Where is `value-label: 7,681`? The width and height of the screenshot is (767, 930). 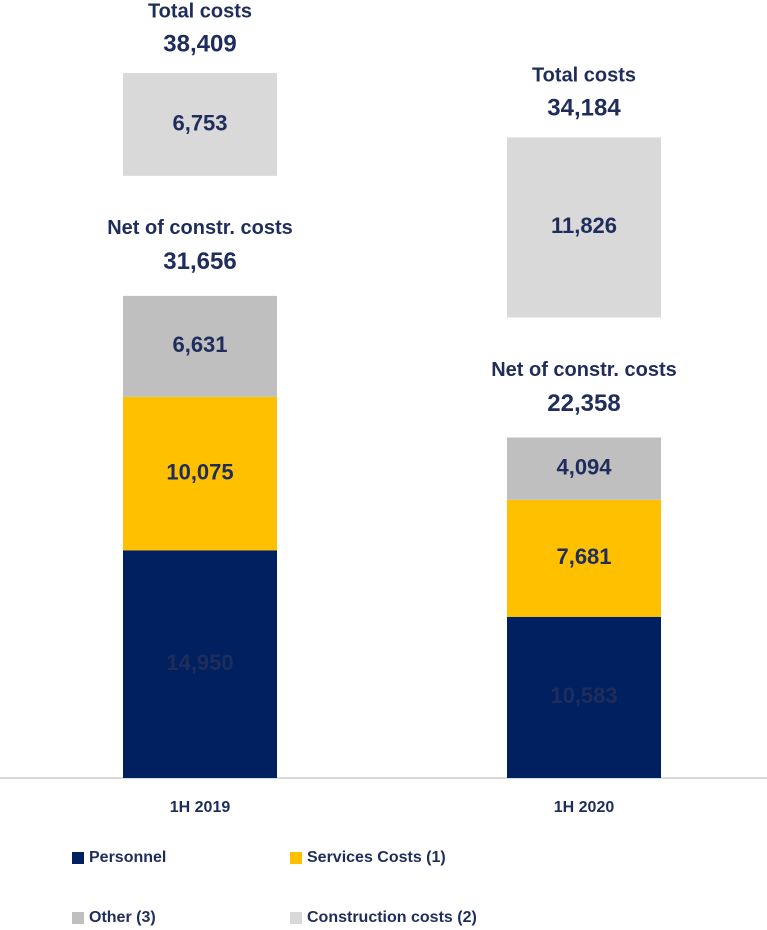
value-label: 7,681 is located at coordinates (583, 556).